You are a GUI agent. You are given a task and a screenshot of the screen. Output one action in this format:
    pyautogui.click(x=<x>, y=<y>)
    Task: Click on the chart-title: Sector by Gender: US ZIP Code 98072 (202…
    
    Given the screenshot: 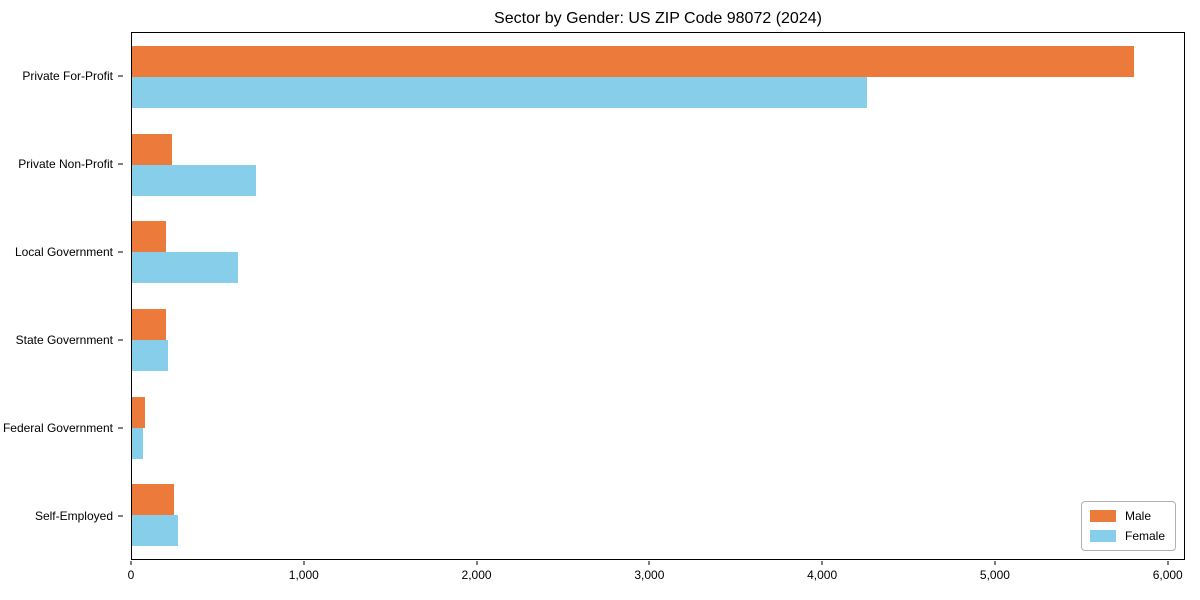 What is the action you would take?
    pyautogui.click(x=658, y=18)
    